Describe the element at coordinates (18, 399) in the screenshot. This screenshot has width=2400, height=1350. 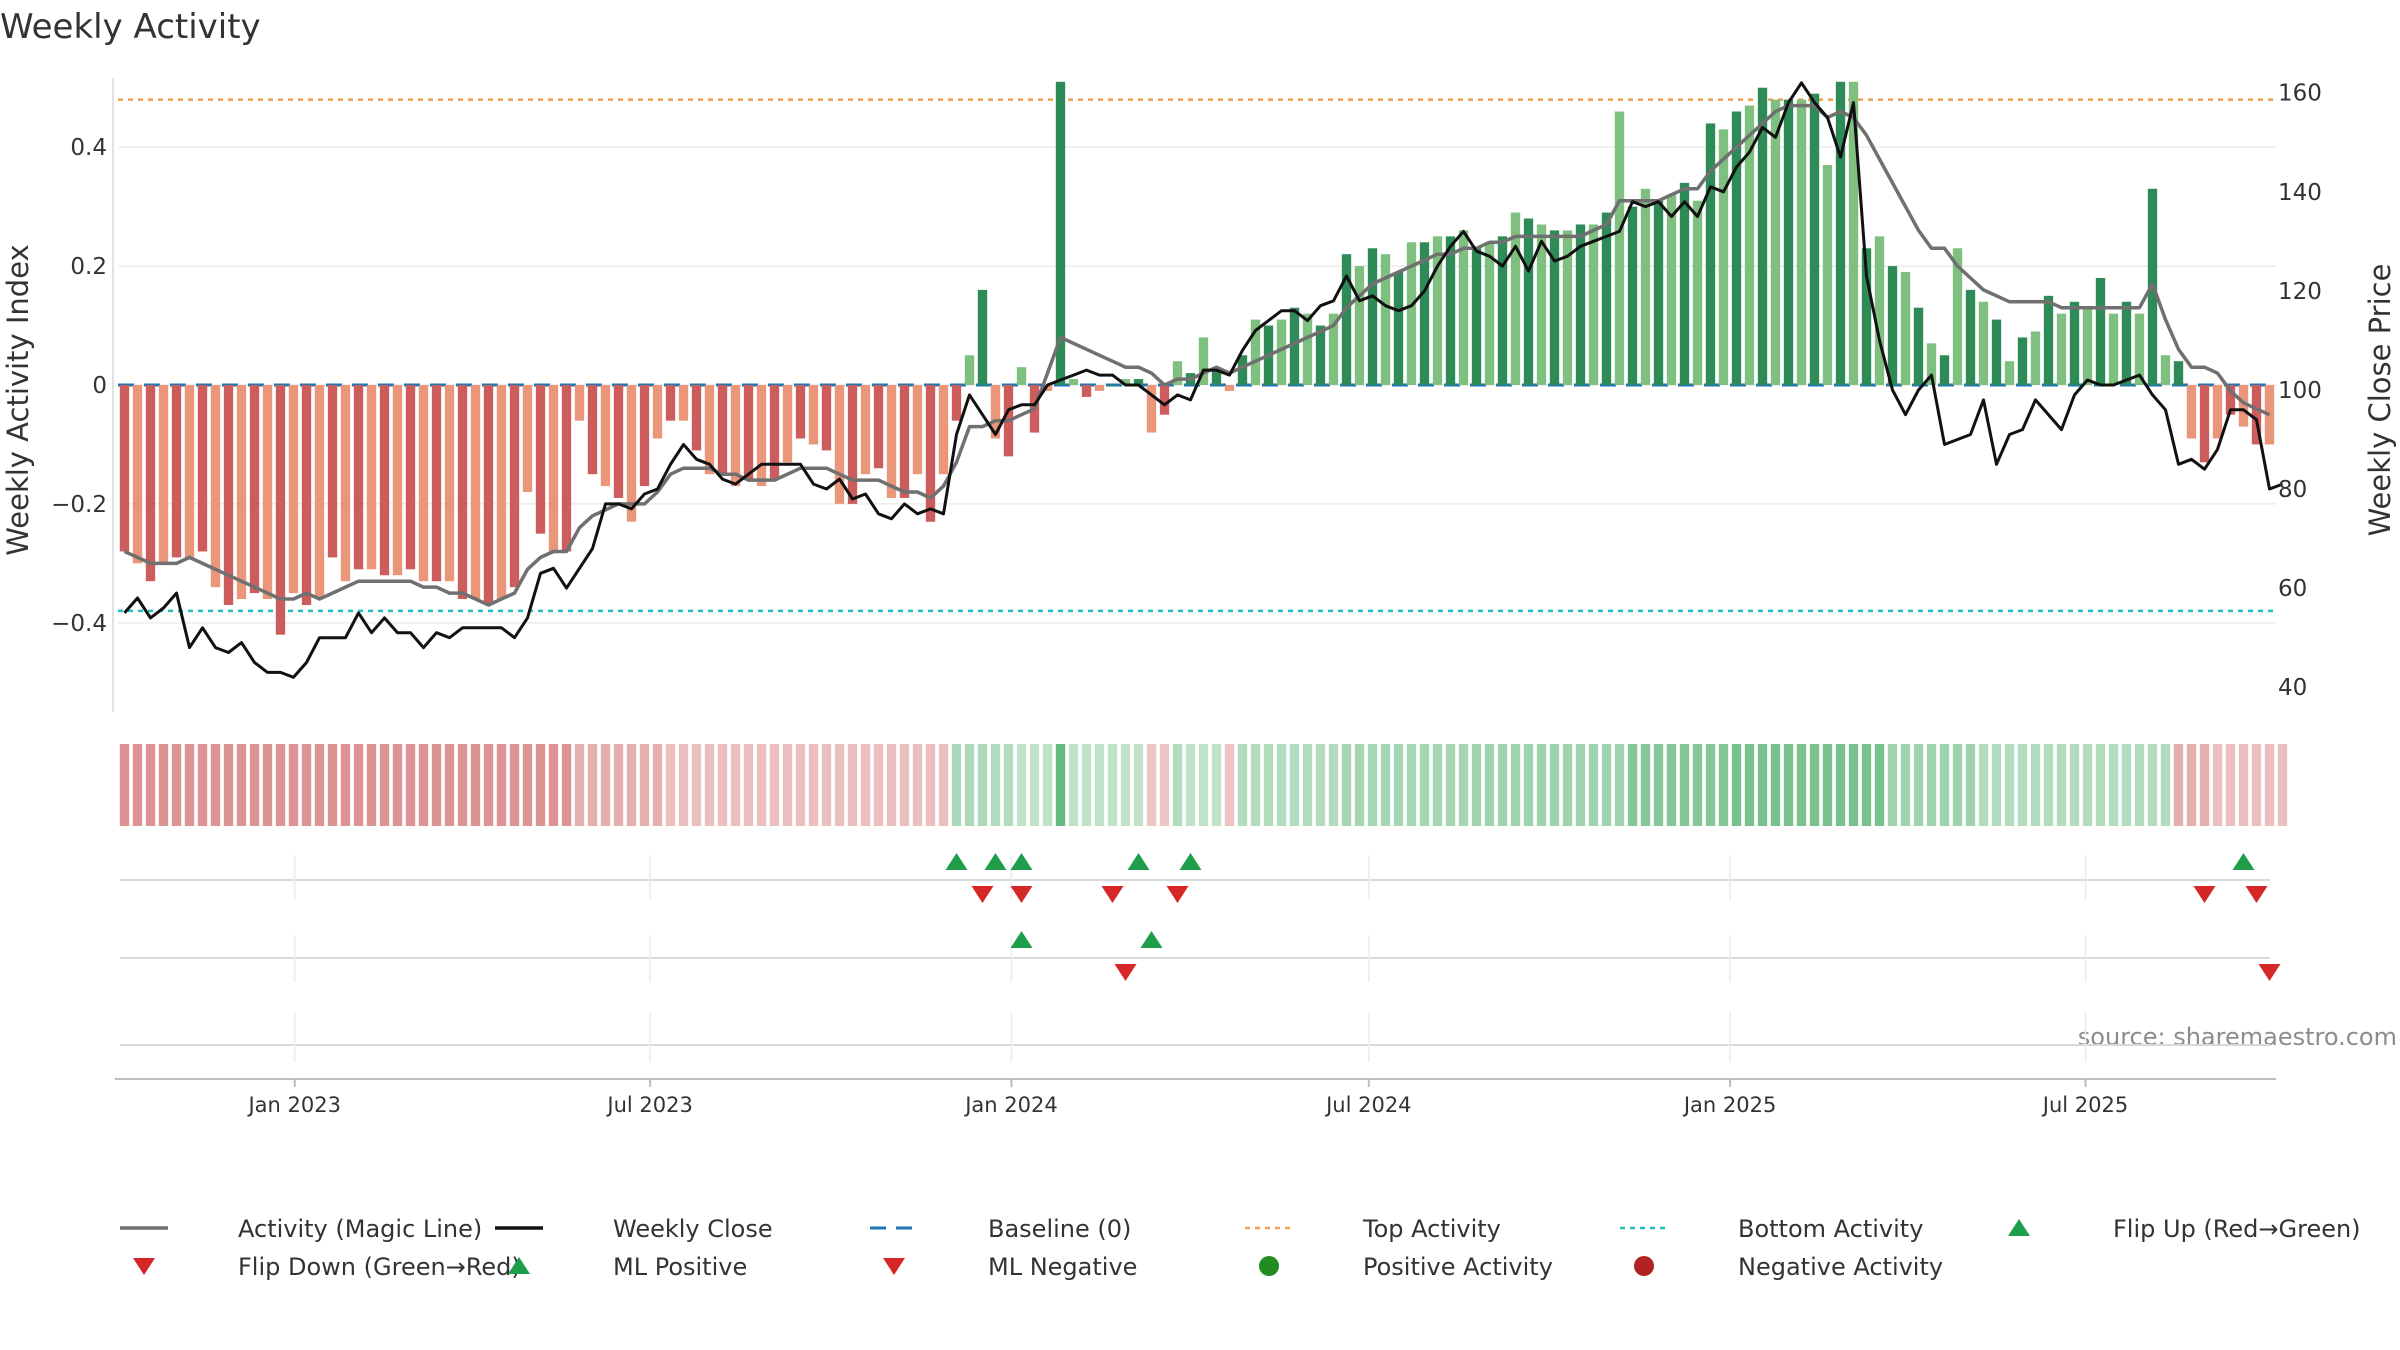
I see `y-axis-left-label: Weekly Activity Index` at that location.